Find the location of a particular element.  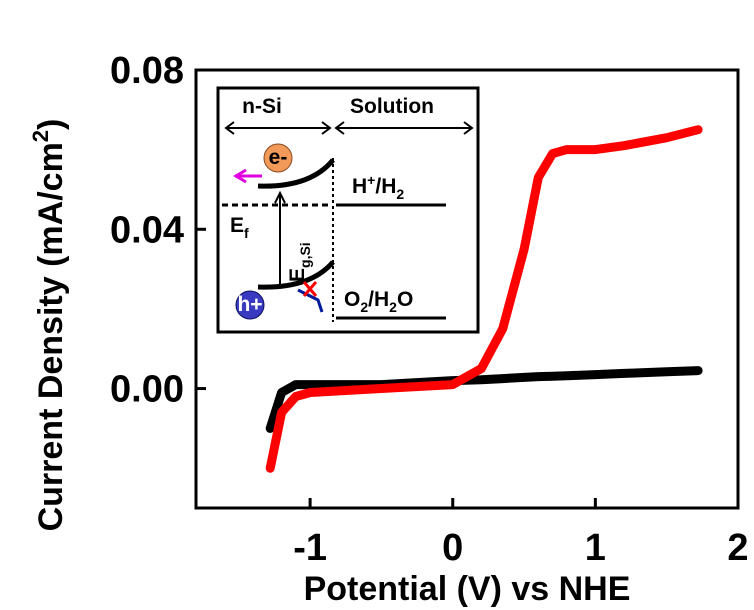

y-axis-label: Current Density (mA/cm2) is located at coordinates (49, 325).